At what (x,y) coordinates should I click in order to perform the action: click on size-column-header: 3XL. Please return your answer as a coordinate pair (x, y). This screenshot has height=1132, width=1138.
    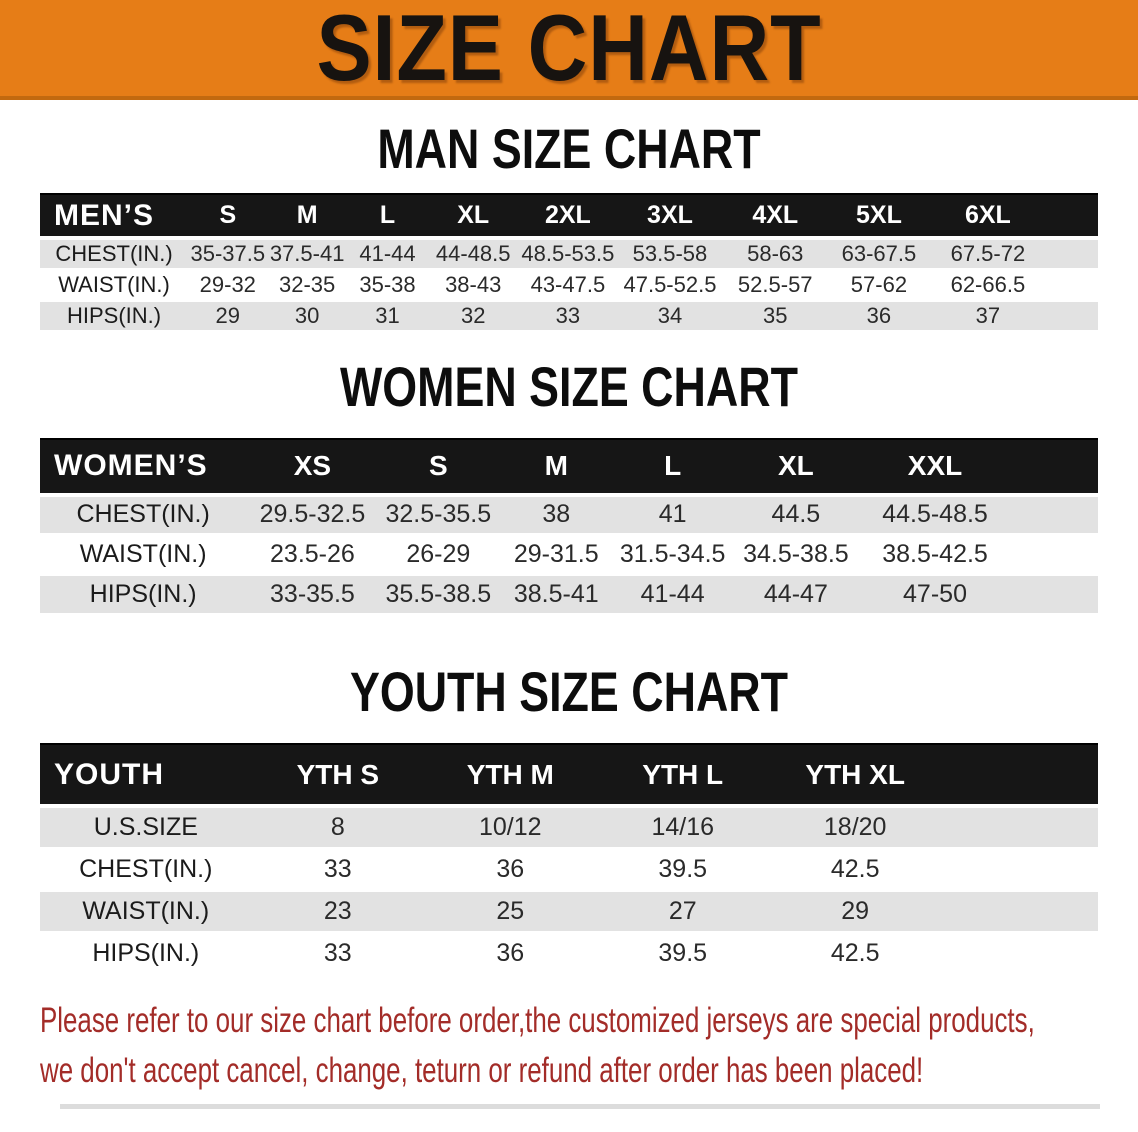
    Looking at the image, I should click on (670, 216).